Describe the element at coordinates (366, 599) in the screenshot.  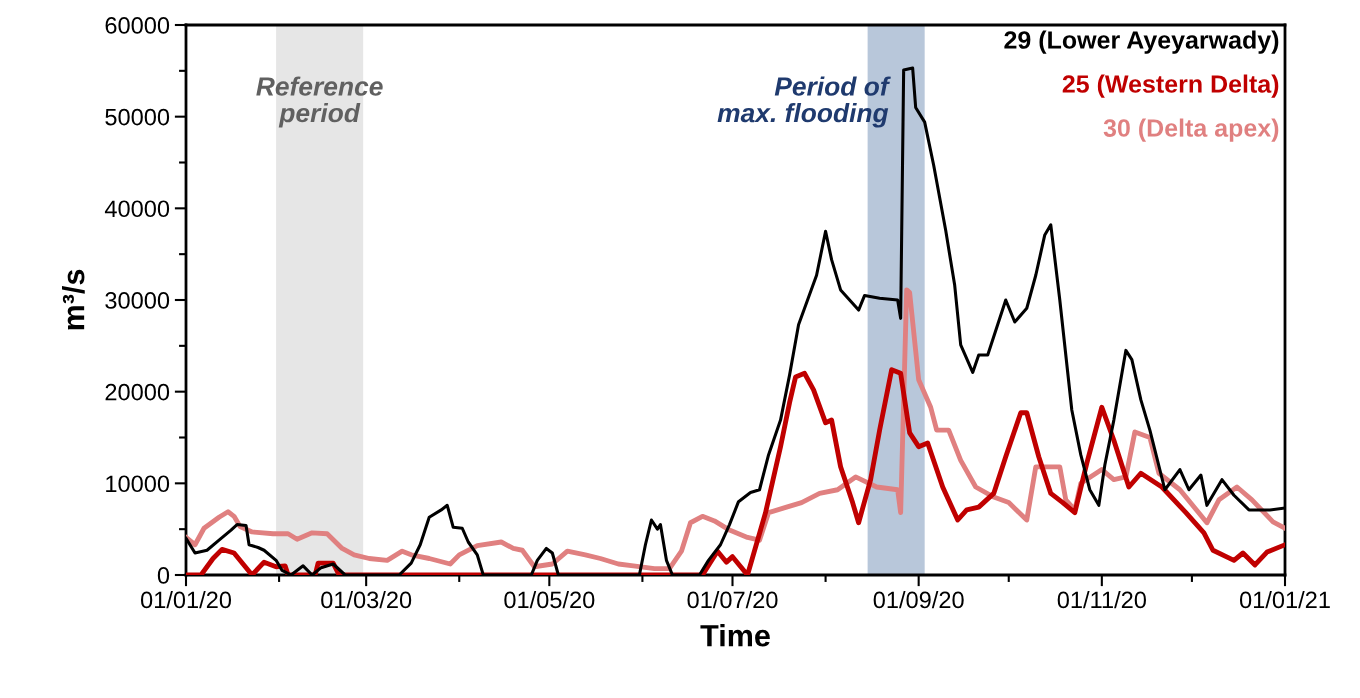
I see `x-tick-label: 01/03/20` at that location.